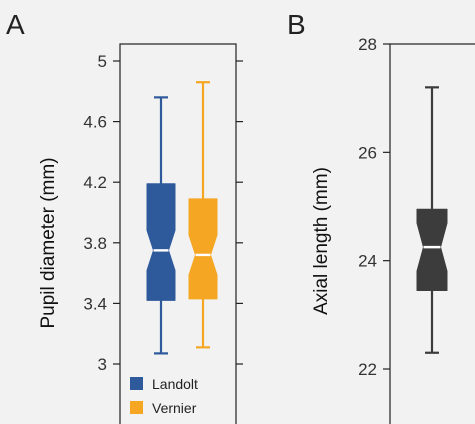 The width and height of the screenshot is (475, 424). I want to click on panel-b-y-axis-title: Axial length (mm), so click(321, 241).